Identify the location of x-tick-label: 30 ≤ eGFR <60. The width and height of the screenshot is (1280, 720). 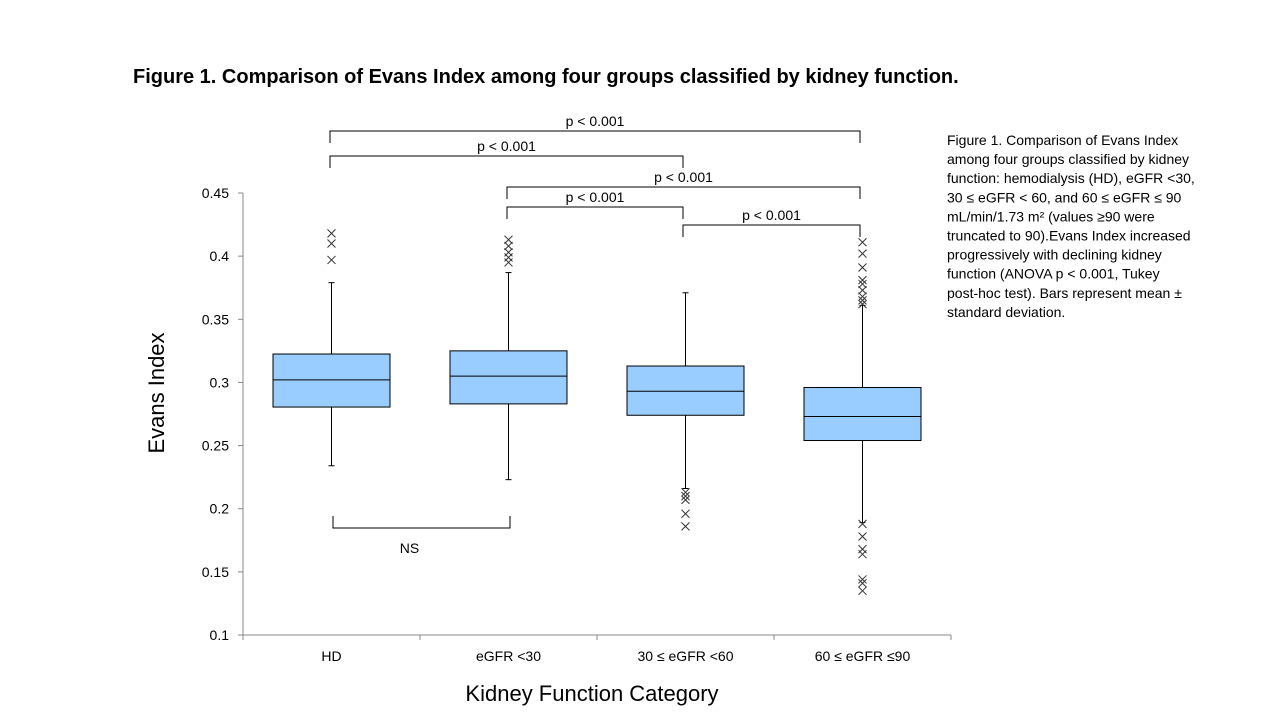
(685, 656).